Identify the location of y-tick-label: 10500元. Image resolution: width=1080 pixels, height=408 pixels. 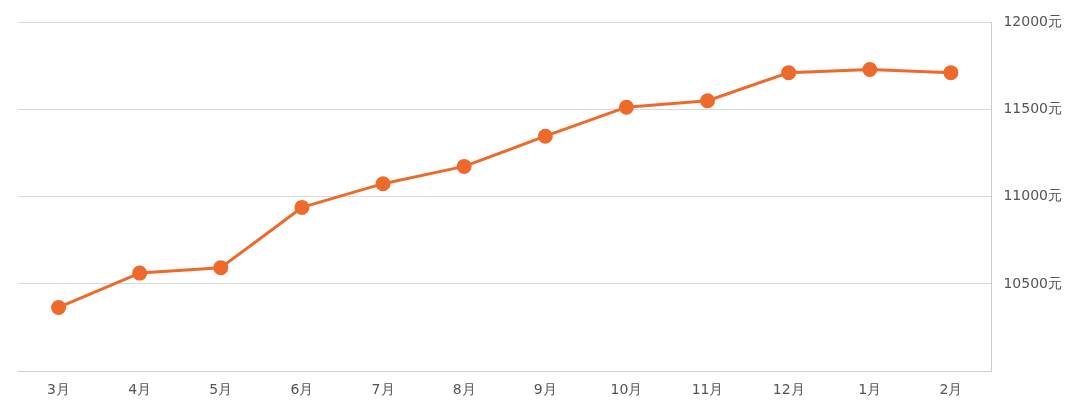
(1033, 282).